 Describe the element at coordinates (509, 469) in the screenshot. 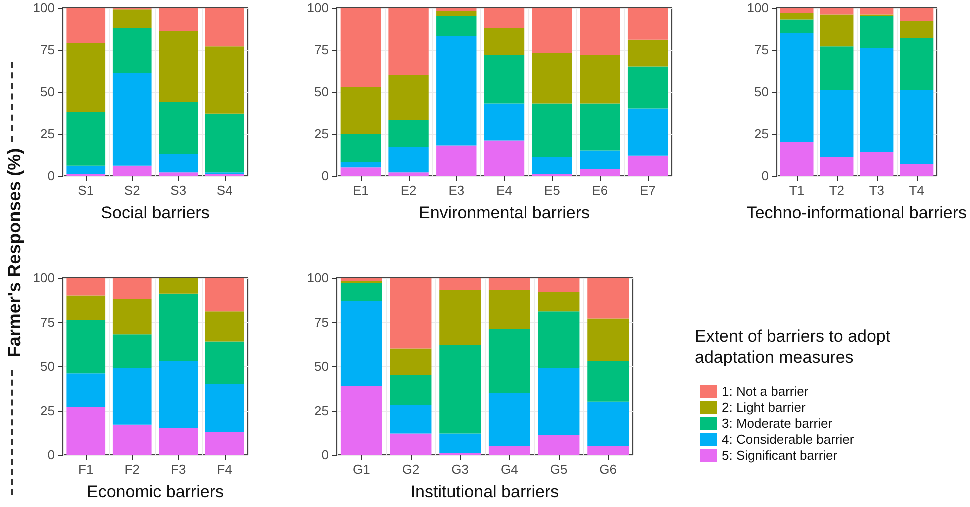

I see `x-tick-label: G4` at that location.